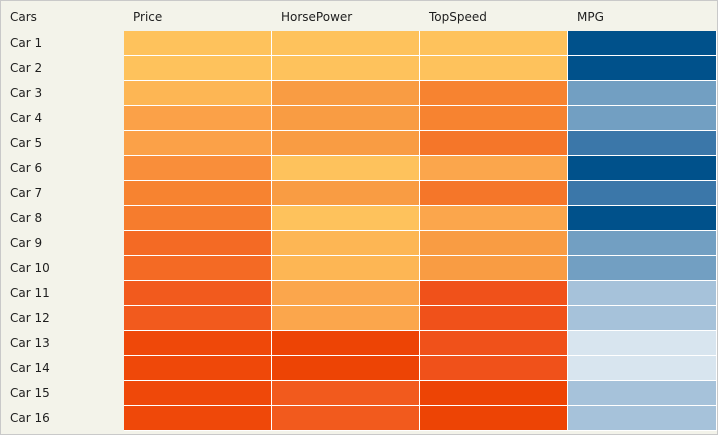  I want to click on row-label: Car 10, so click(62, 268).